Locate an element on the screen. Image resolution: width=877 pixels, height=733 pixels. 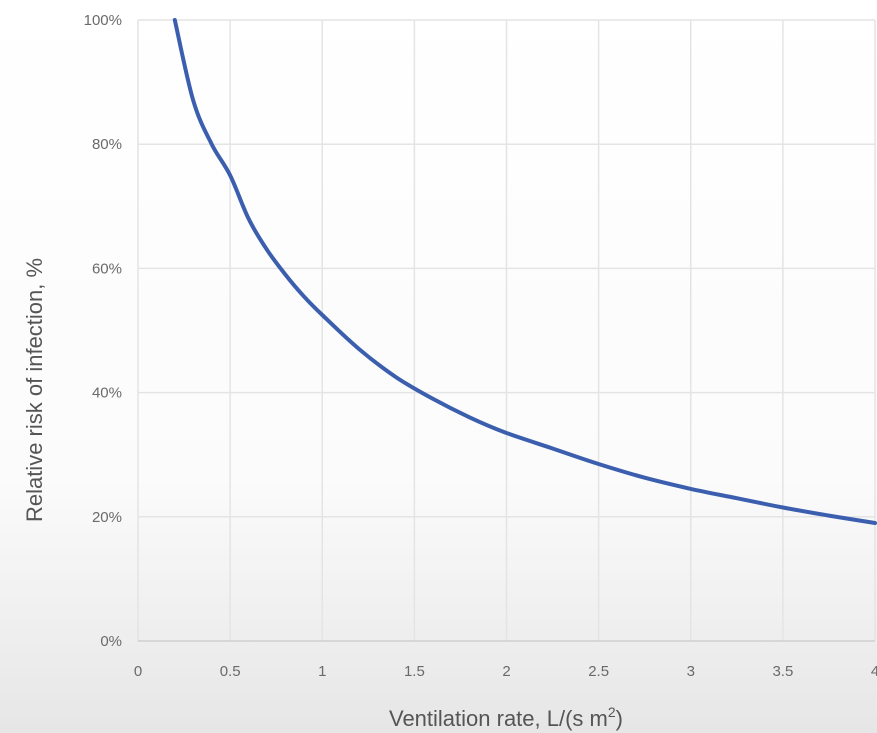
y-tick-label: 40% is located at coordinates (107, 393).